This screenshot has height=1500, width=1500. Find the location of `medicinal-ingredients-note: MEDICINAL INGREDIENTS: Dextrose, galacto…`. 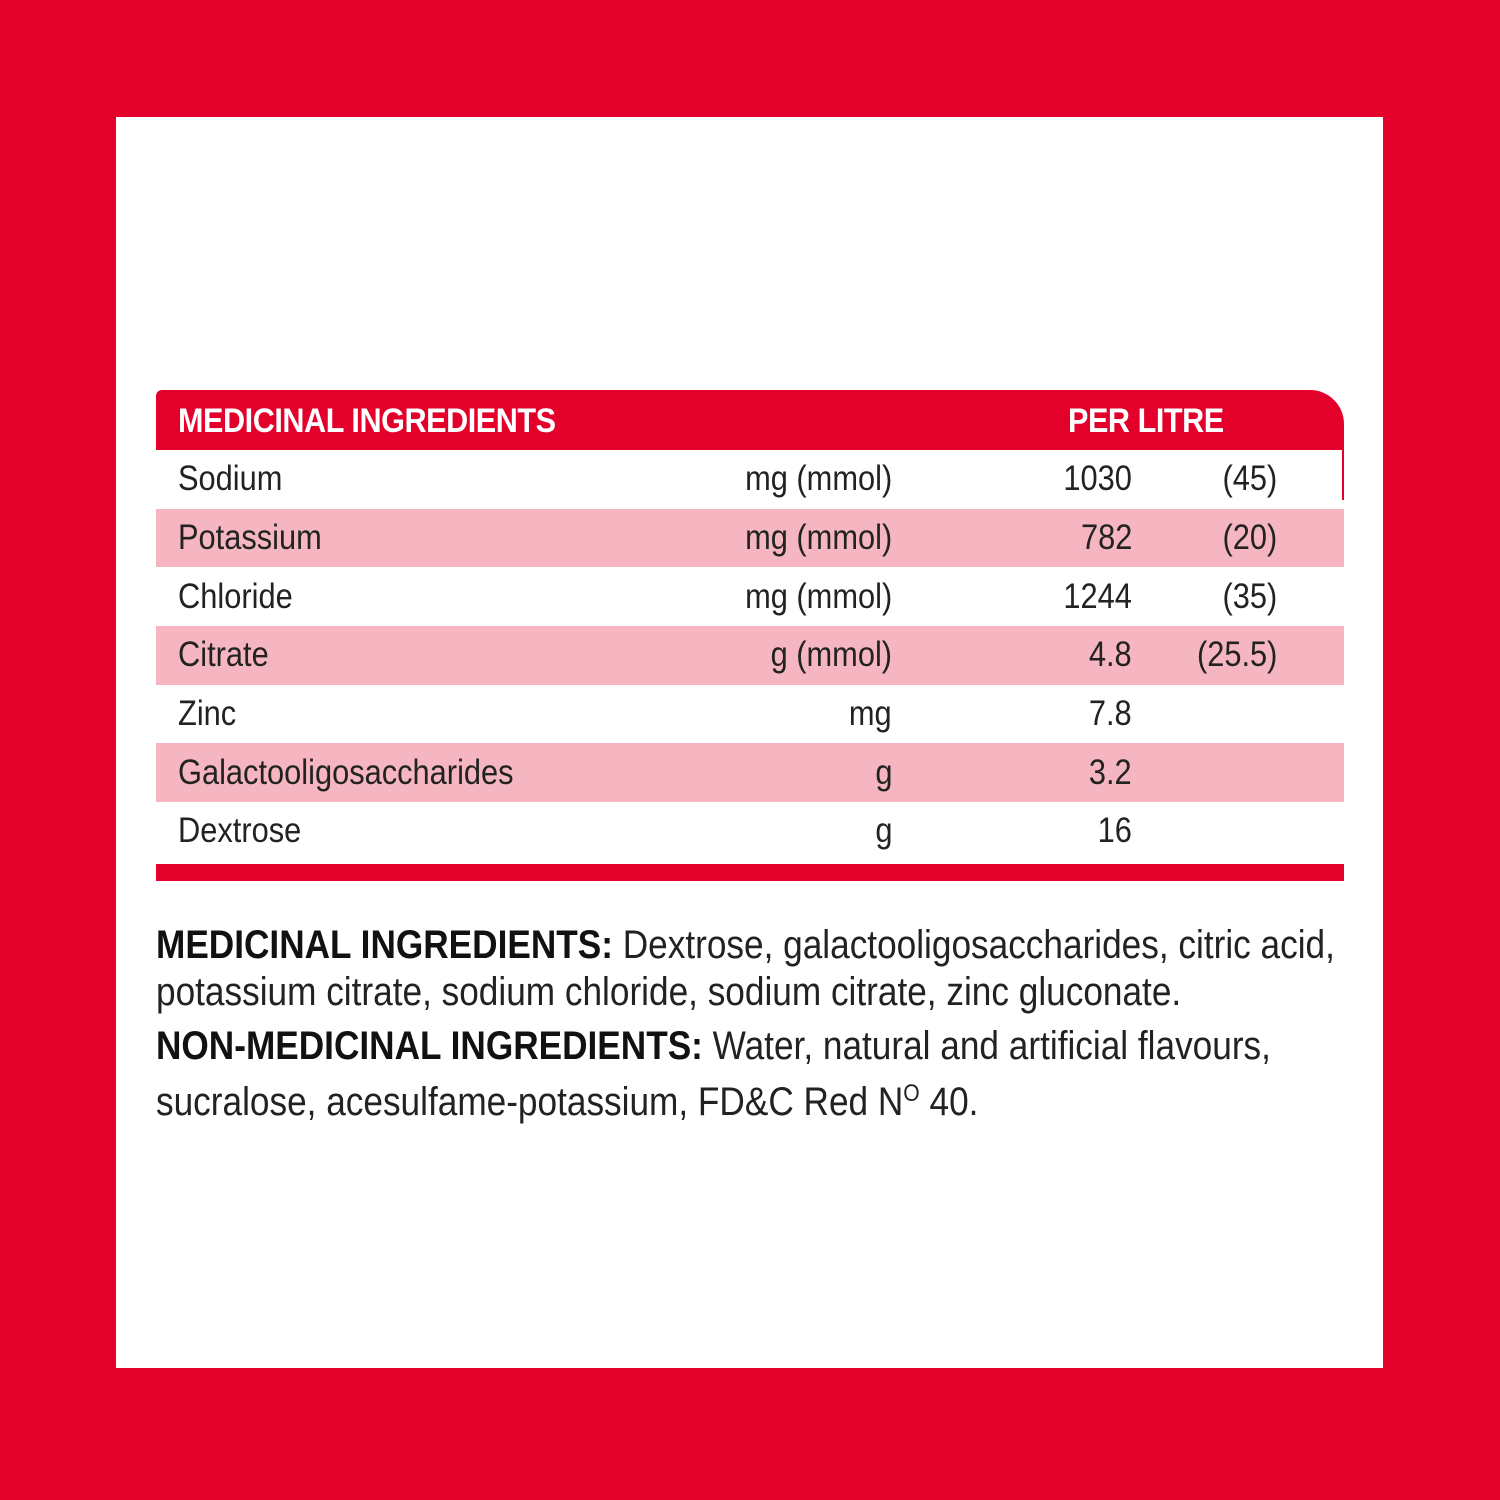

medicinal-ingredients-note: MEDICINAL INGREDIENTS: Dextrose, galacto… is located at coordinates (754, 969).